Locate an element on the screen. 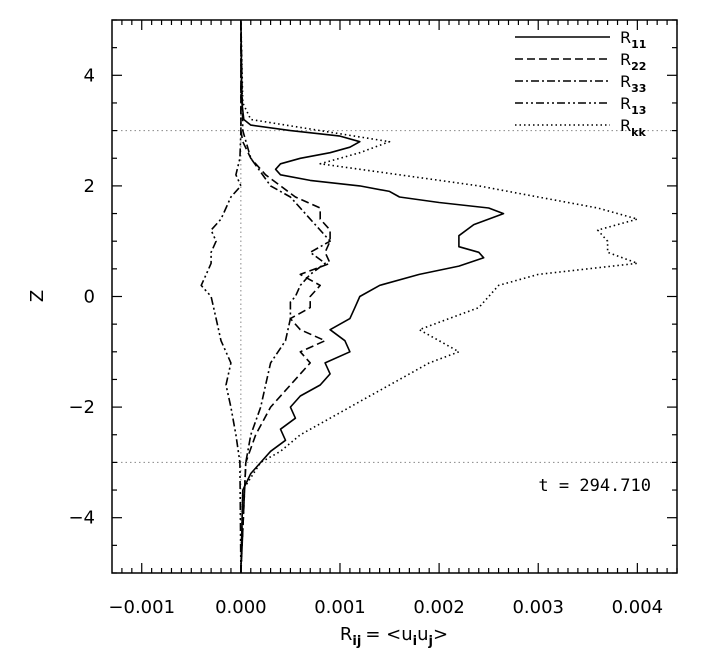  x-tick-label: 0.003 is located at coordinates (538, 607).